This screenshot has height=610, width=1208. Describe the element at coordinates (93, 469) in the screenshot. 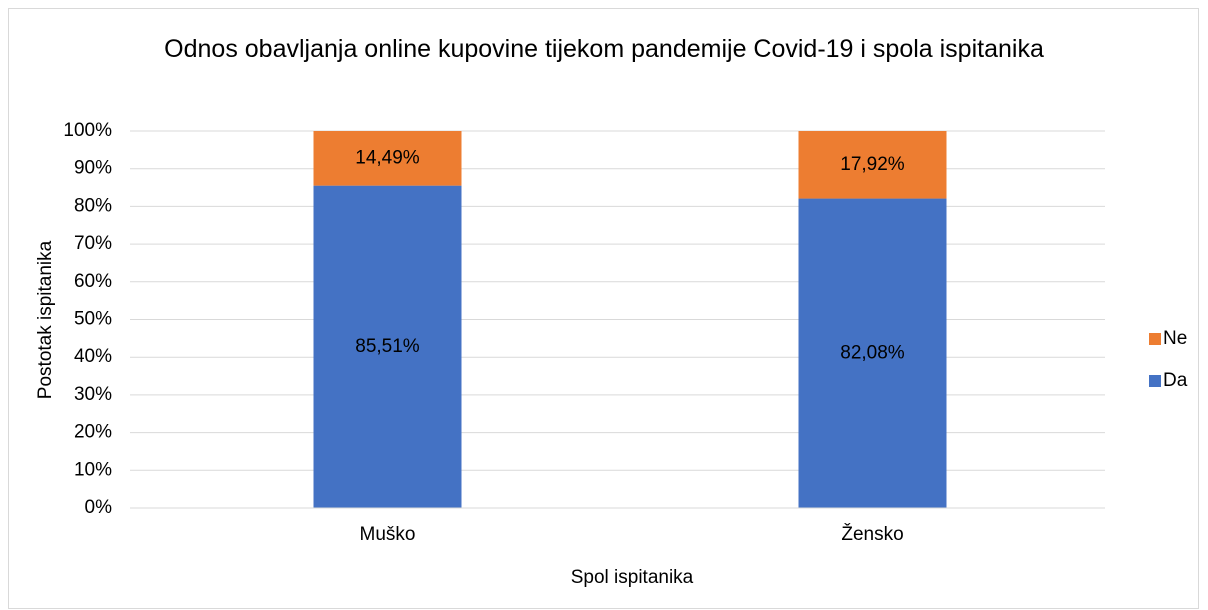

I see `y-tick-label: 10%` at that location.